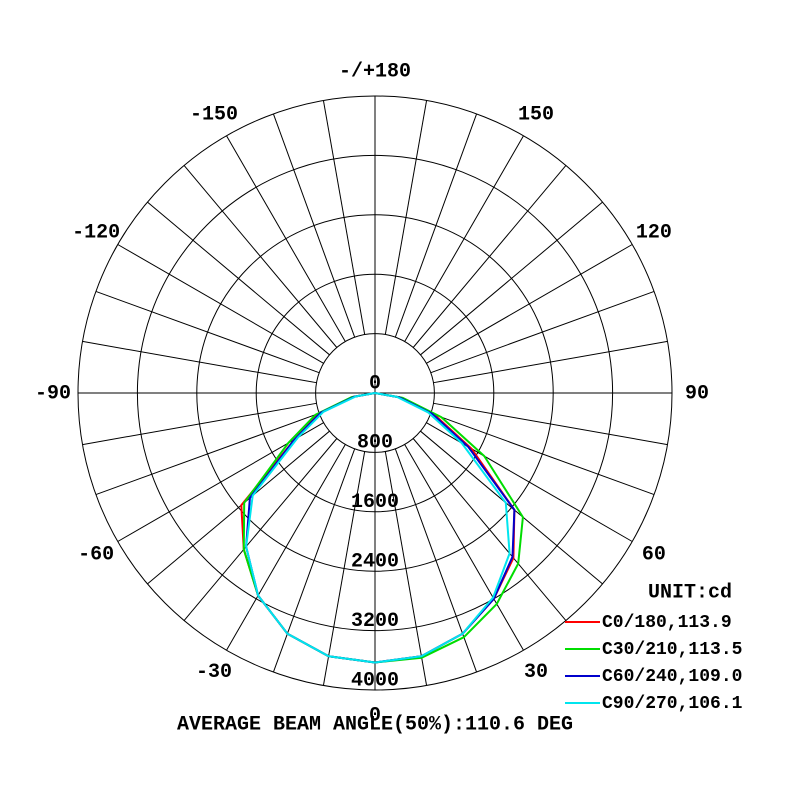 Image resolution: width=800 pixels, height=805 pixels. I want to click on r-tick-label: 1600, so click(375, 502).